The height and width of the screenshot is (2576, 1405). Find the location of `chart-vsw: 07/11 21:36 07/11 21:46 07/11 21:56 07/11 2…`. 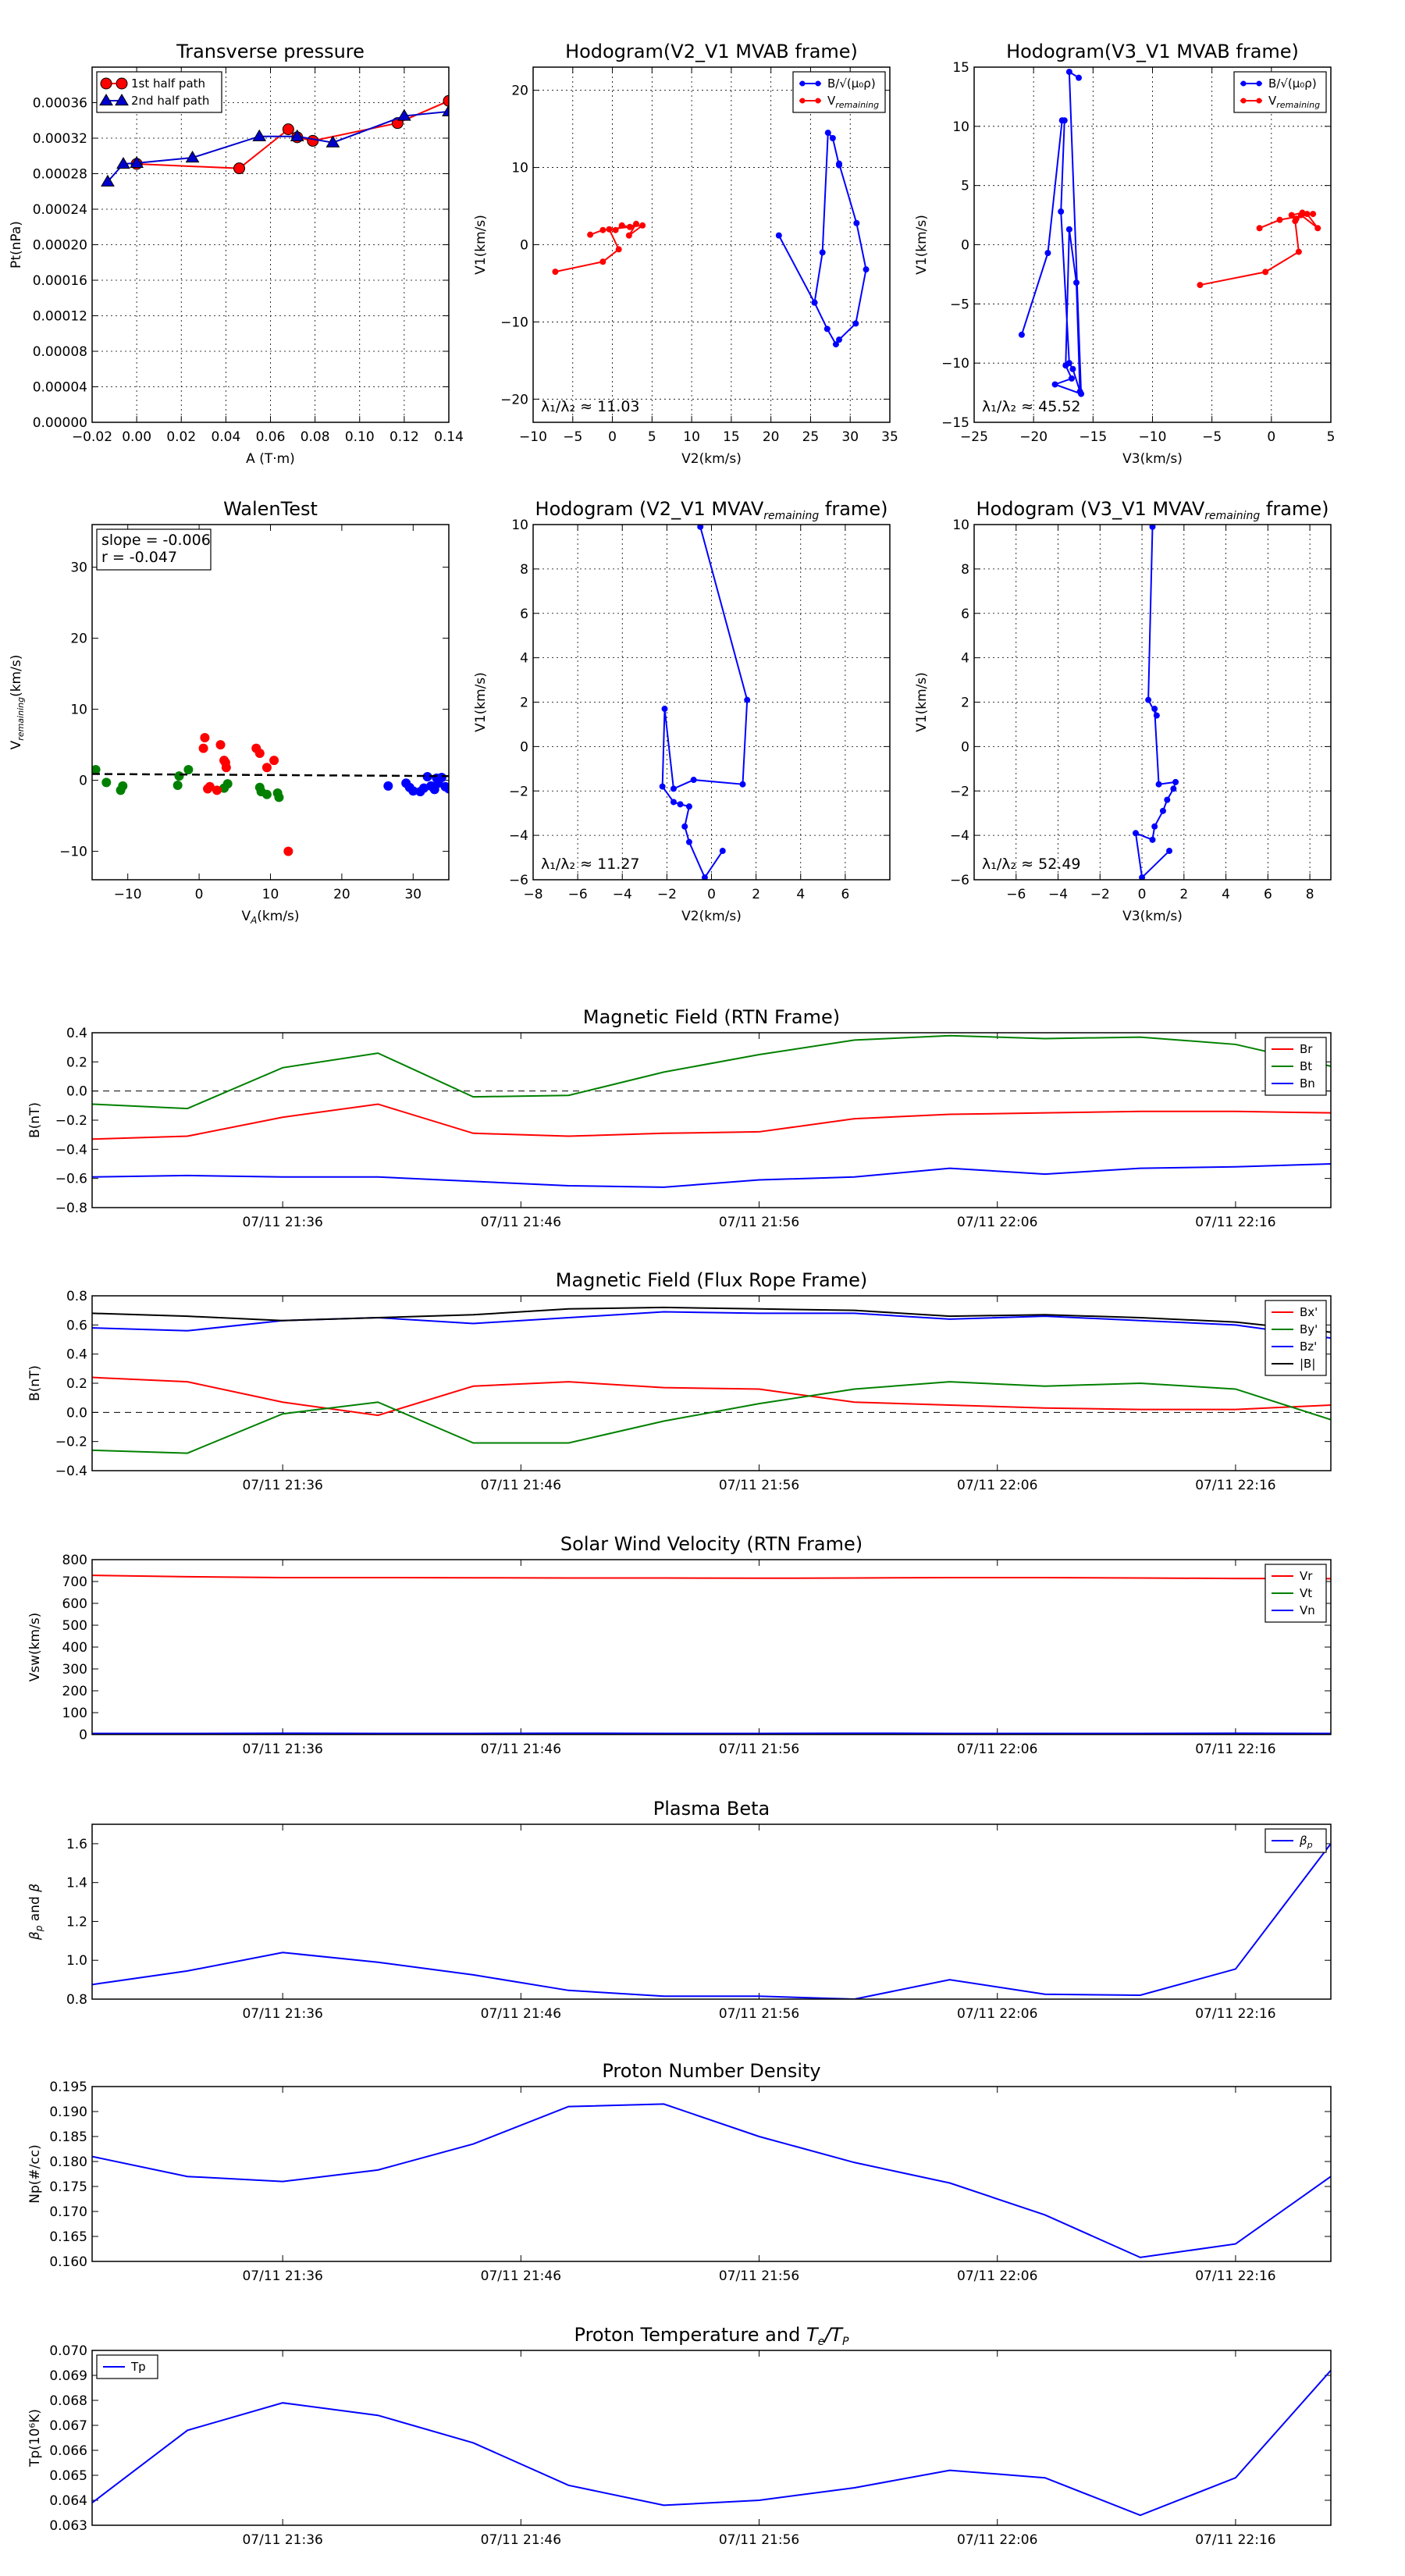

chart-vsw: 07/11 21:36 07/11 21:46 07/11 21:56 07/11 2… is located at coordinates (680, 1645).